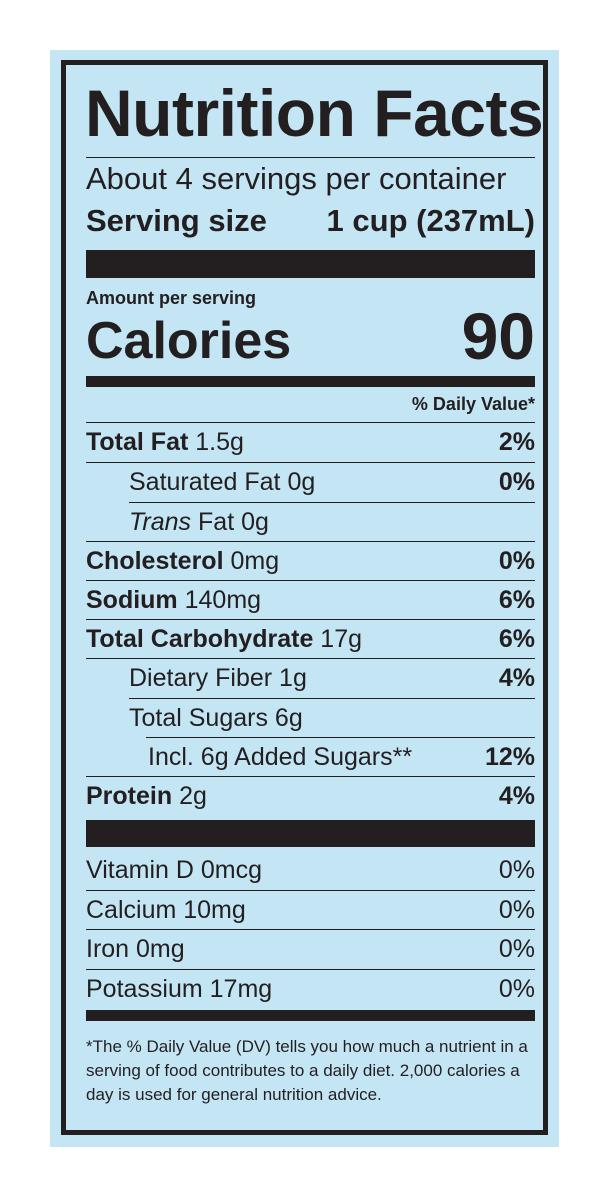 Image resolution: width=609 pixels, height=1198 pixels. Describe the element at coordinates (310, 678) in the screenshot. I see `nutrient-row-dietary-fiber: Dietary Fiber 1g 4%` at that location.